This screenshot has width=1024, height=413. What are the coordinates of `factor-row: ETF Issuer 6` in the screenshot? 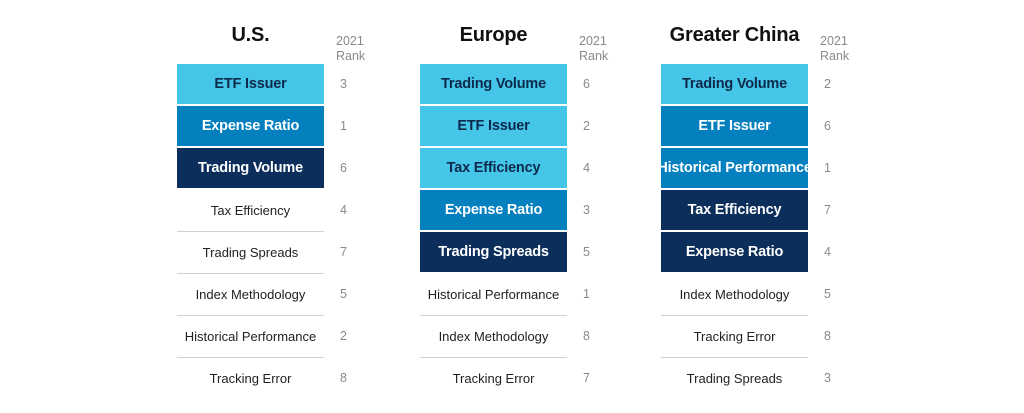 It's located at (761, 127).